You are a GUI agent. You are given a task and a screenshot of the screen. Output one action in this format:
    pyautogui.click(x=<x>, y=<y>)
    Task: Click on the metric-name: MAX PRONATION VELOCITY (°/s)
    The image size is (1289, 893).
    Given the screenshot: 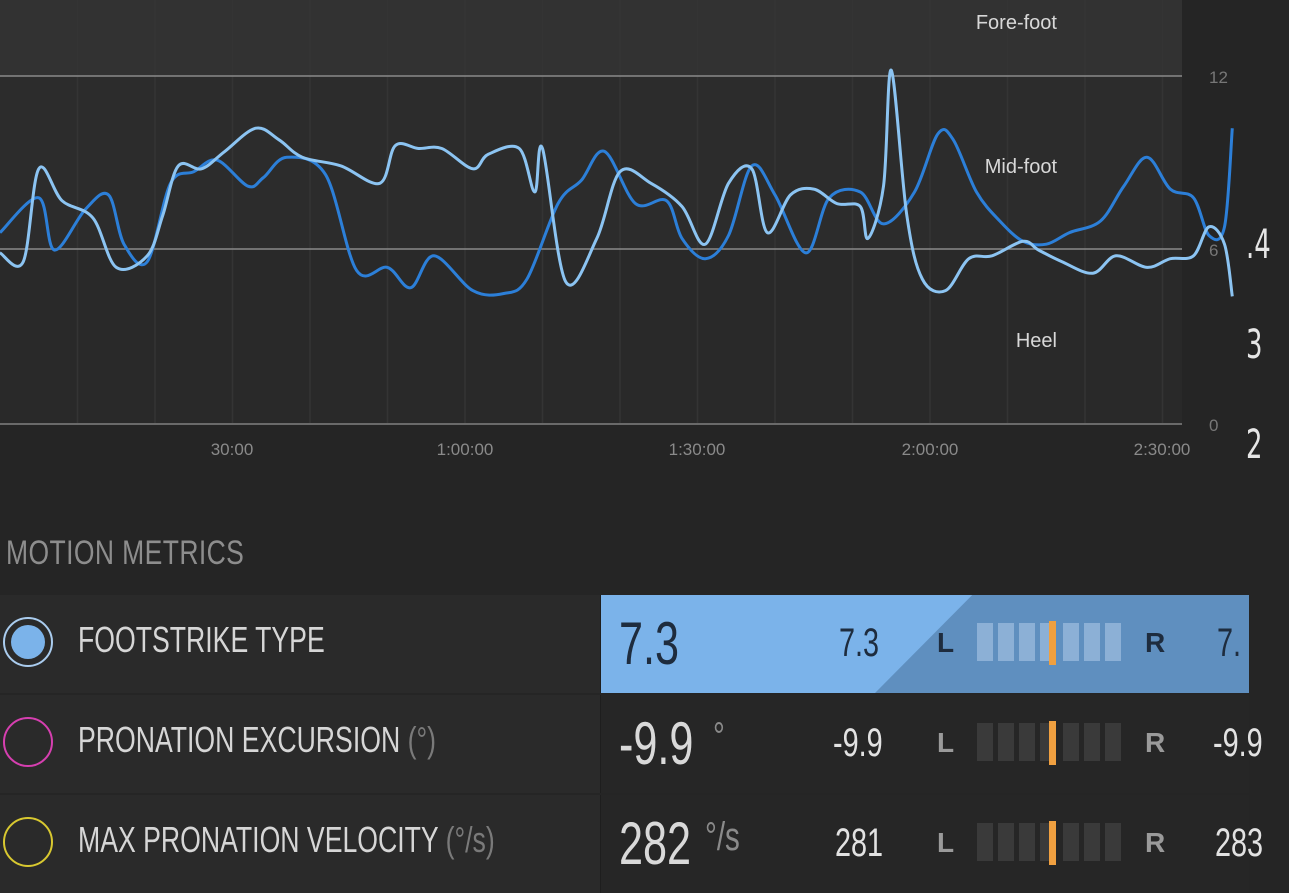 What is the action you would take?
    pyautogui.click(x=286, y=840)
    